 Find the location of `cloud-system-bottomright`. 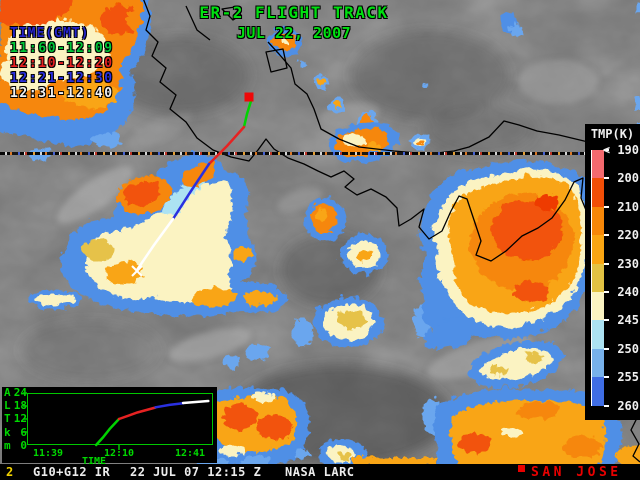

cloud-system-bottomright is located at coordinates (525, 409).